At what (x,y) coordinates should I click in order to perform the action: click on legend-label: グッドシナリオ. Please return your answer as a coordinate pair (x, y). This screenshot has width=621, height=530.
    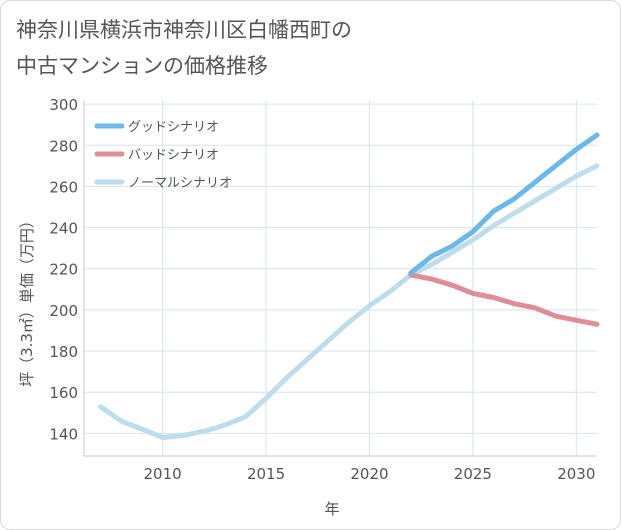
    Looking at the image, I should click on (173, 127).